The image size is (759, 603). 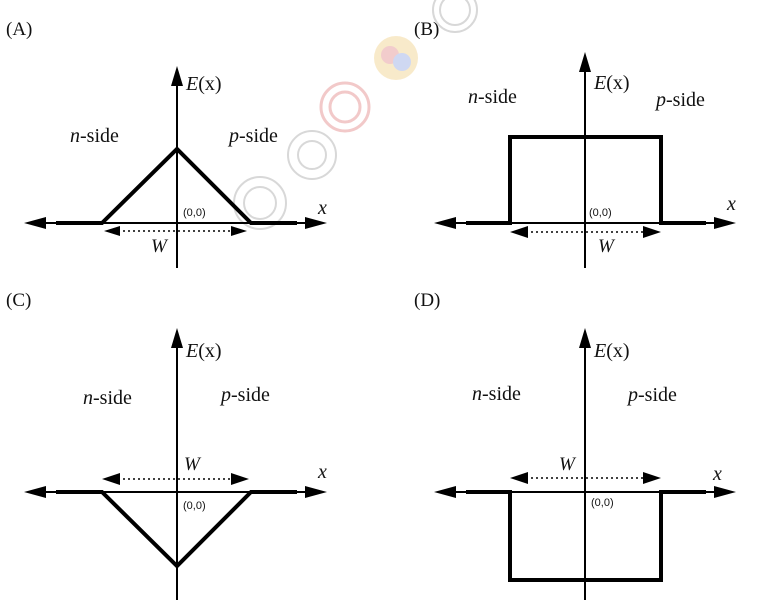 What do you see at coordinates (731, 204) in the screenshot?
I see `panel-b-x-axis-label: x` at bounding box center [731, 204].